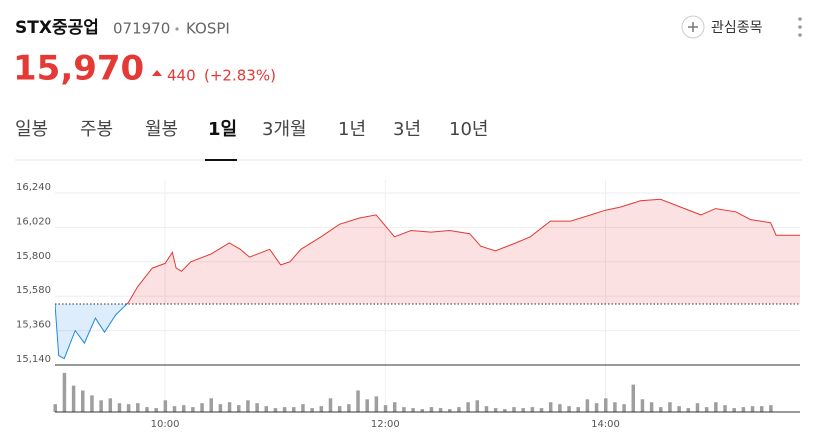  I want to click on market: KOSPI, so click(208, 29).